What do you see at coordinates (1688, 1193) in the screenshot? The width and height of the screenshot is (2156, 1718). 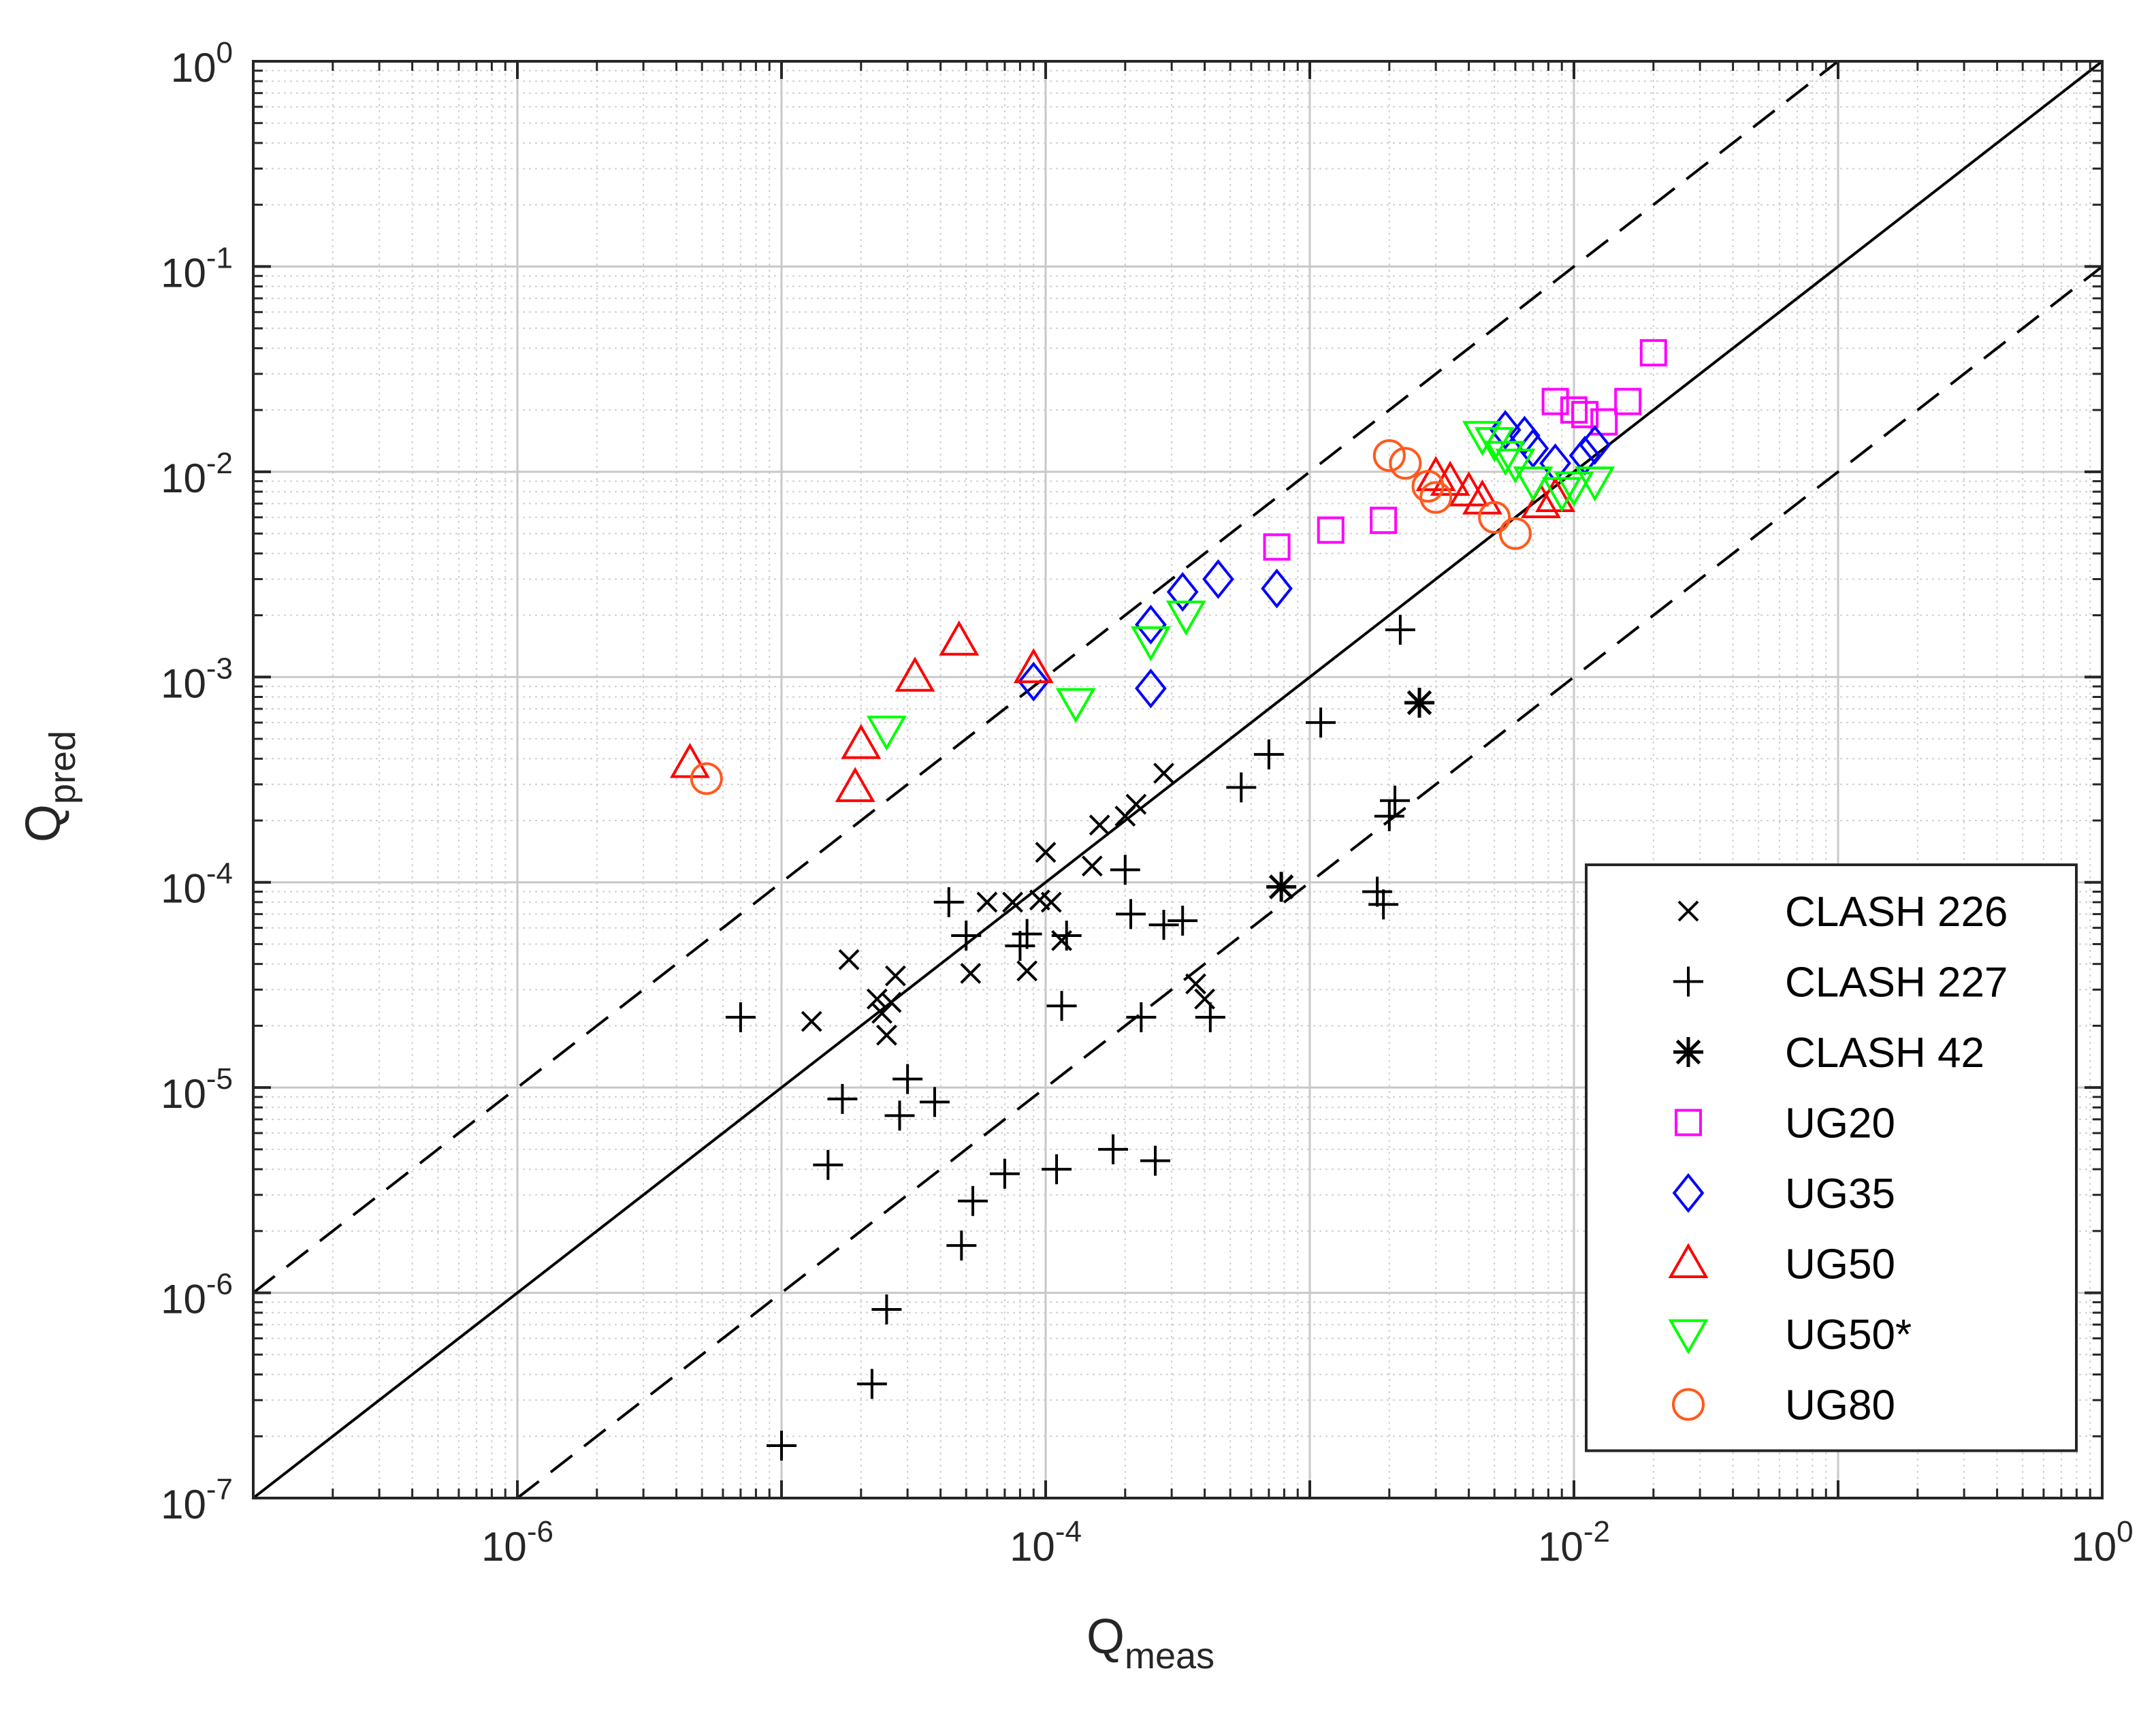 I see `legend-marker-ug35` at bounding box center [1688, 1193].